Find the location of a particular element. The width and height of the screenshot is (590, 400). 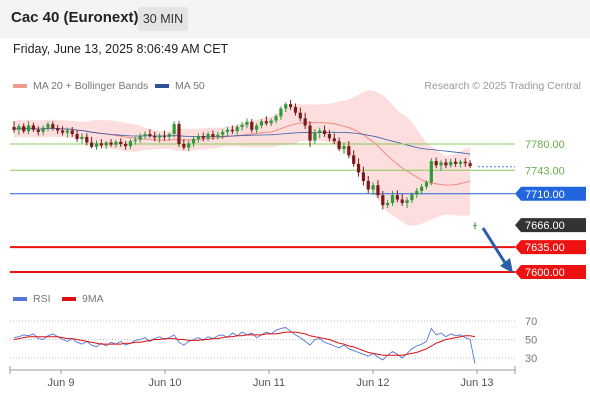

copyright-note: Research © 2025 Trading Central is located at coordinates (502, 86).